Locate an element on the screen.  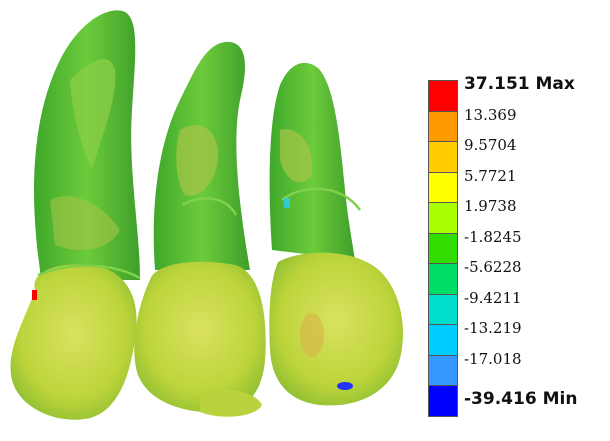
legend-label: -9.4211 is located at coordinates (493, 297).